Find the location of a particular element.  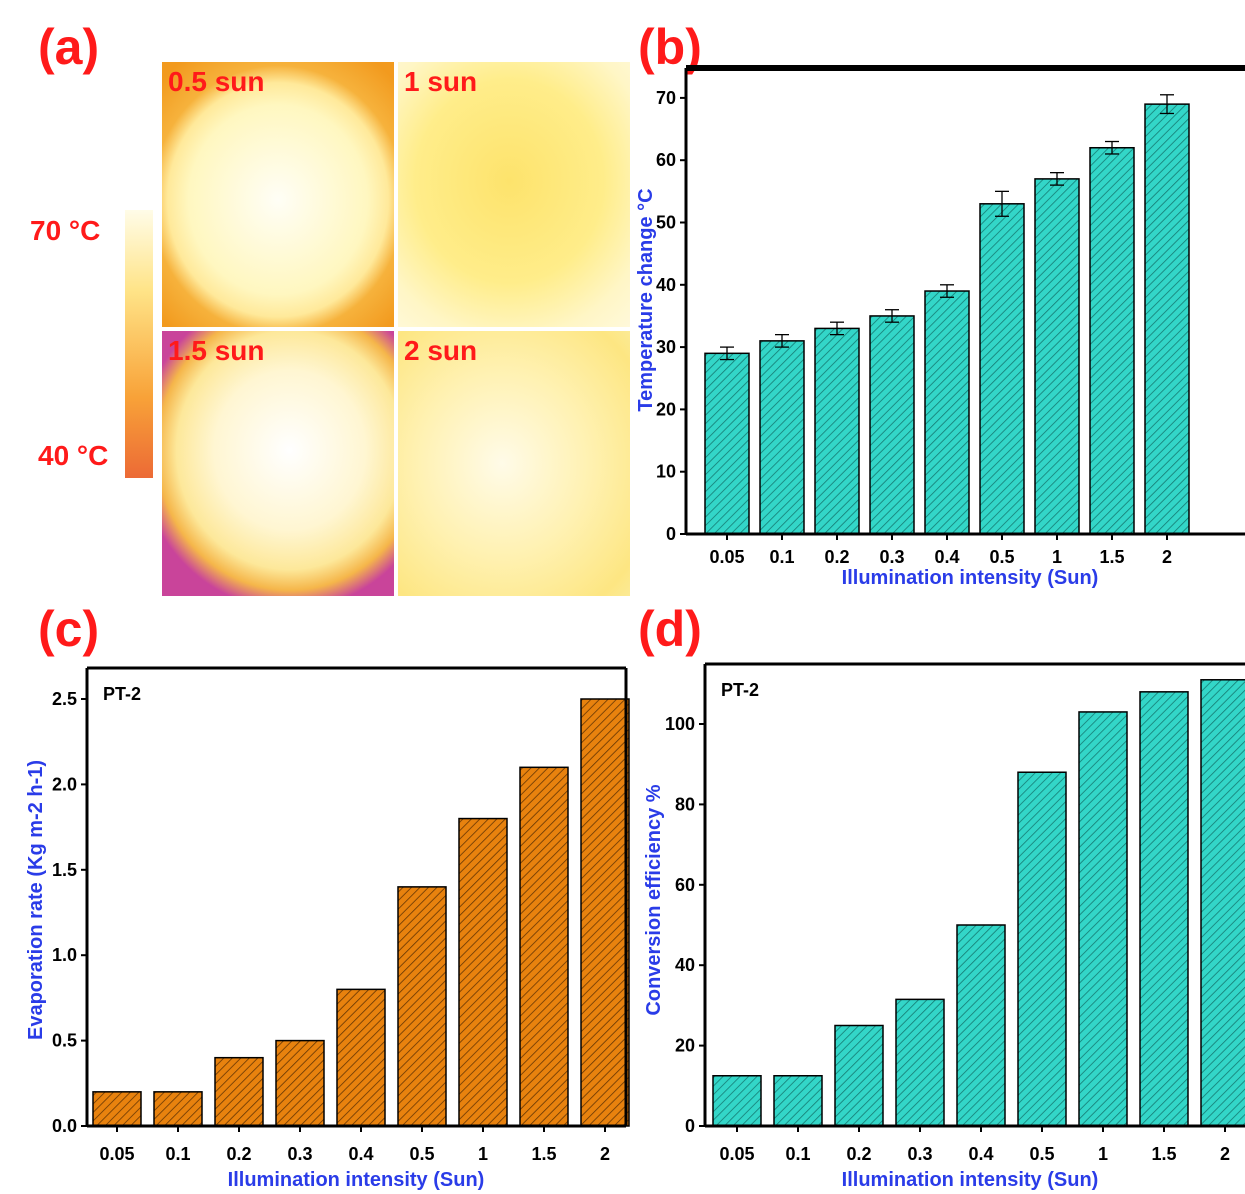

thermal-tile-1-sun: 1 sun is located at coordinates (514, 194).